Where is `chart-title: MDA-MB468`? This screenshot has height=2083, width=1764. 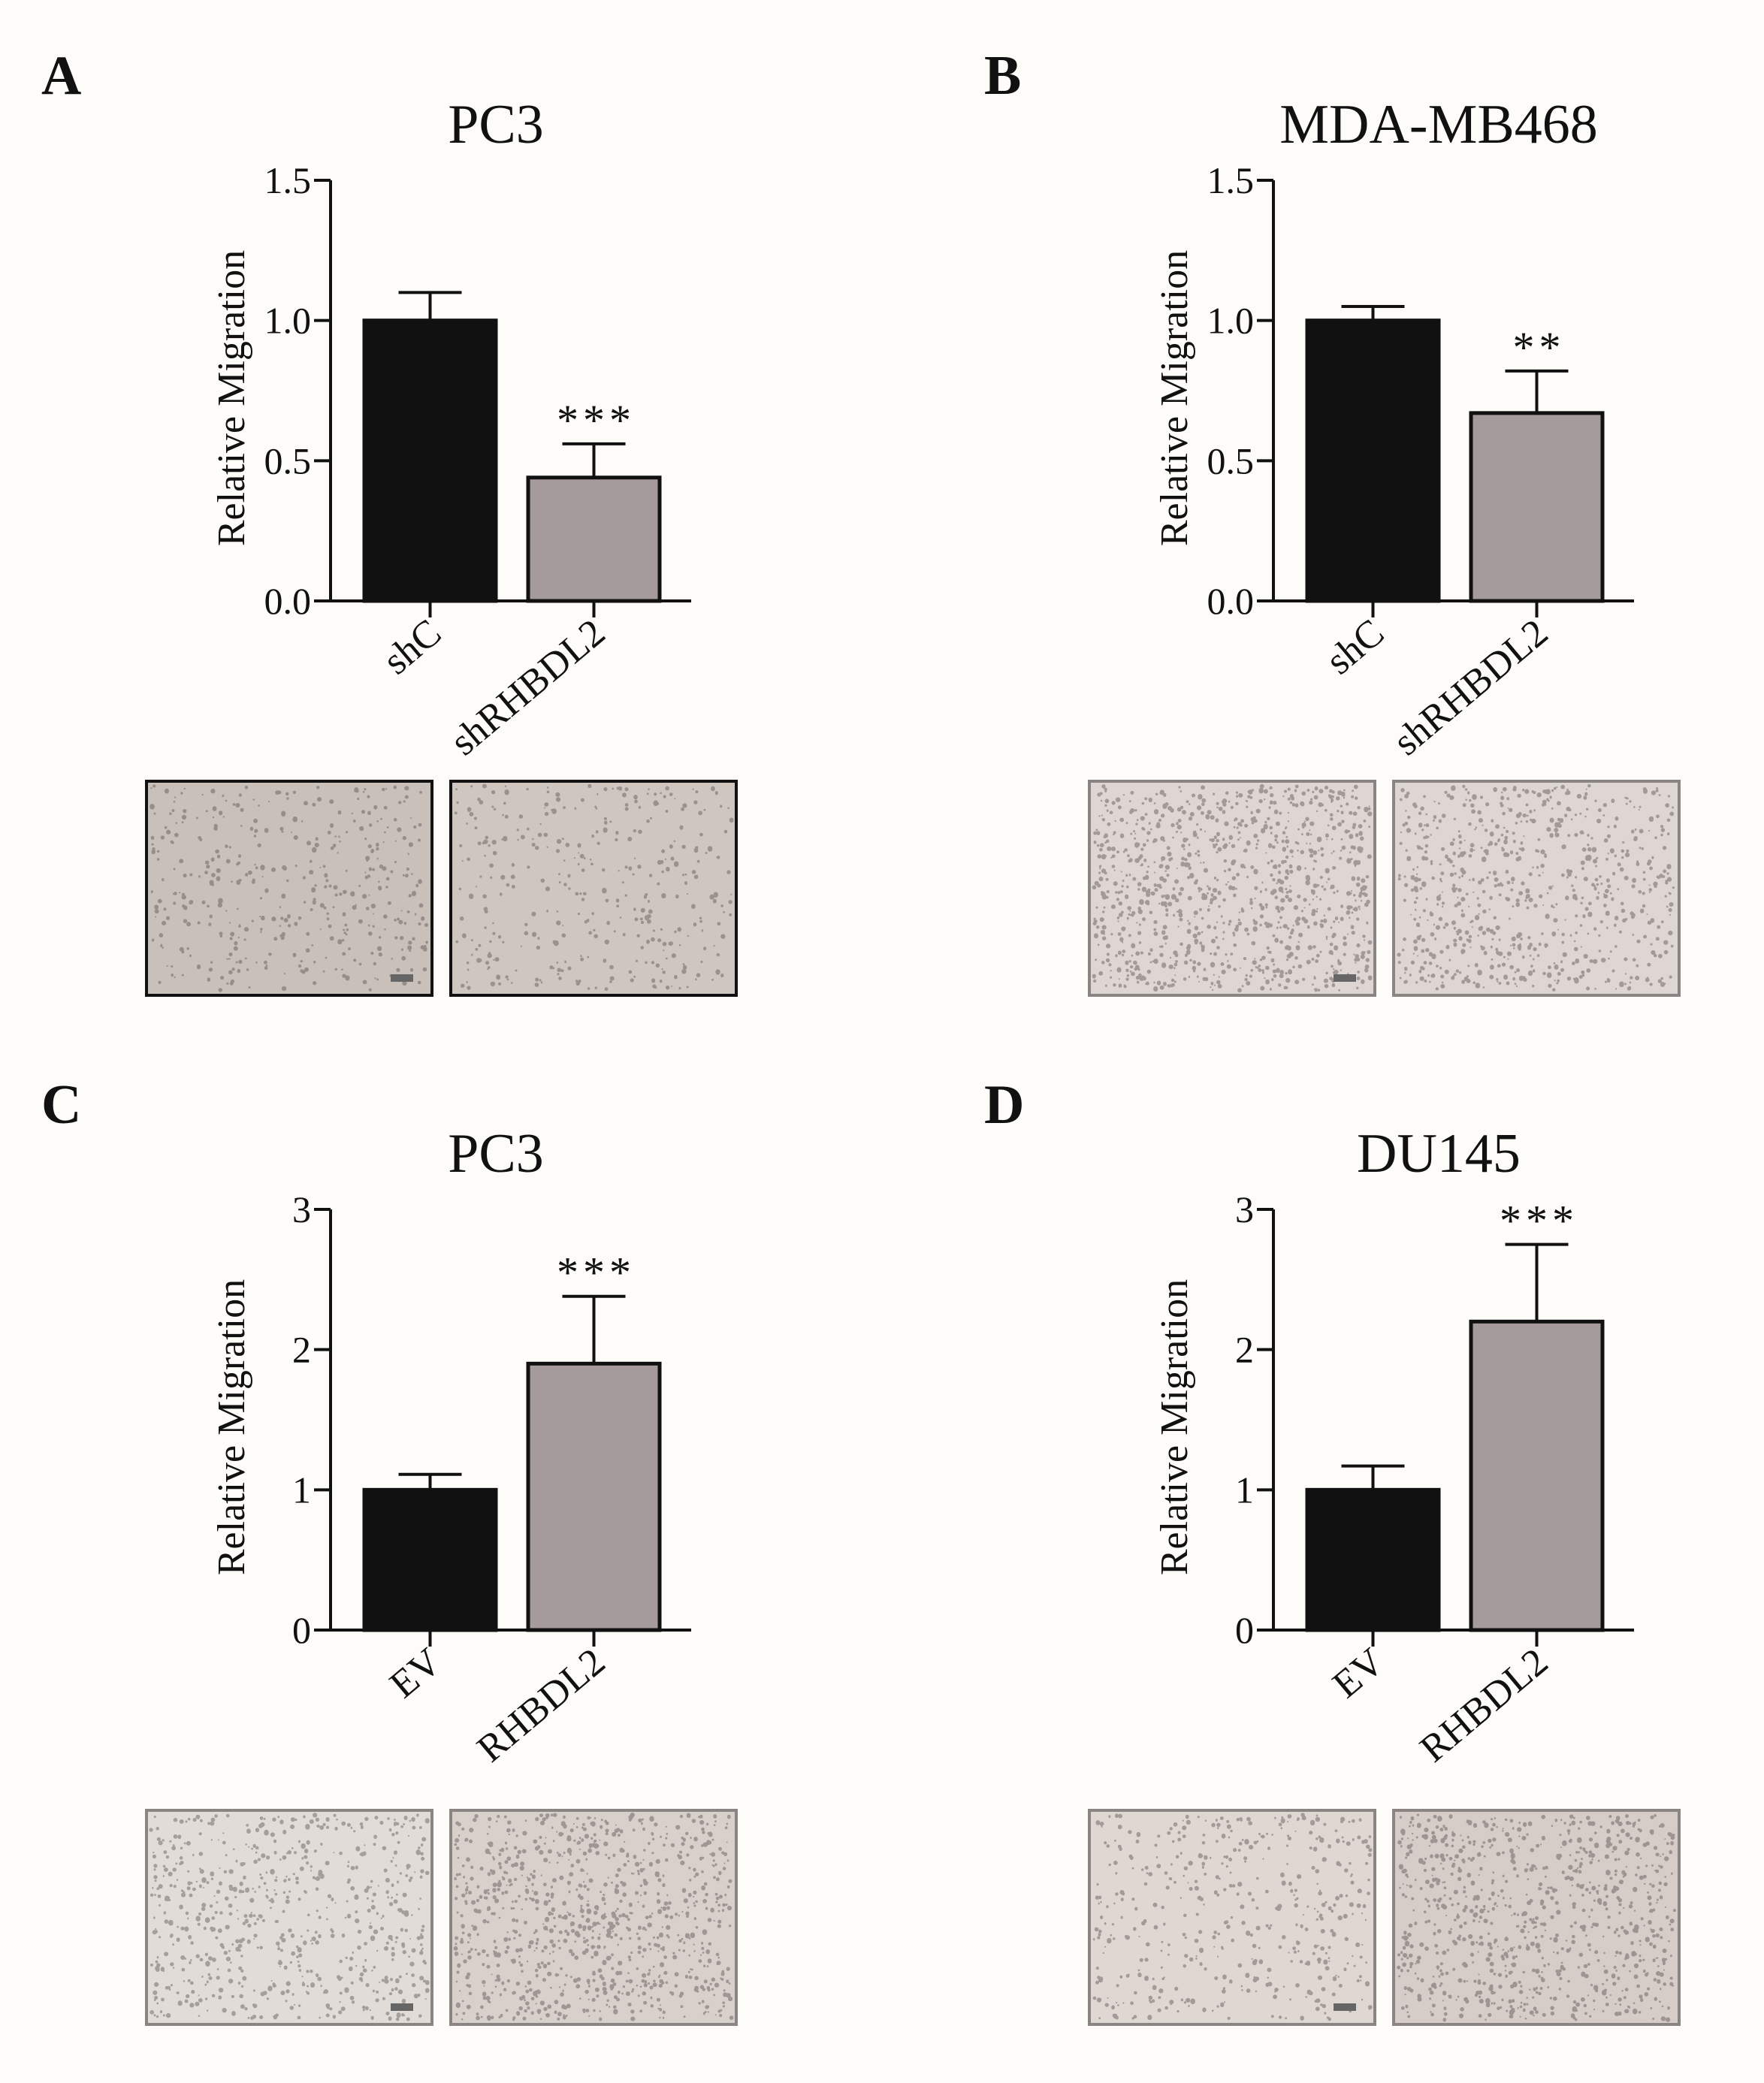 chart-title: MDA-MB468 is located at coordinates (1438, 124).